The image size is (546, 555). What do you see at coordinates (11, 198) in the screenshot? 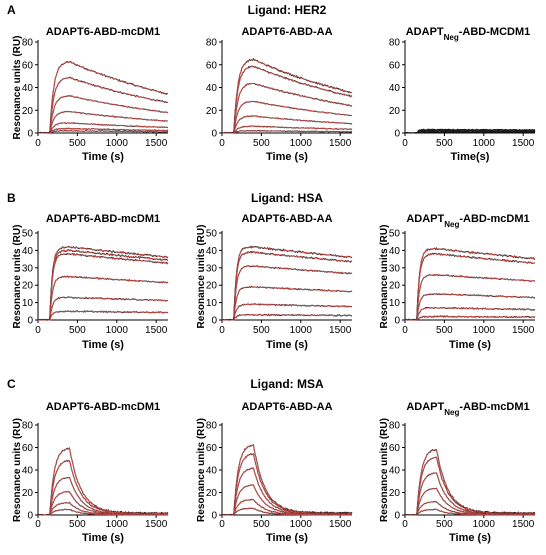
I see `panel-letter-b: B` at bounding box center [11, 198].